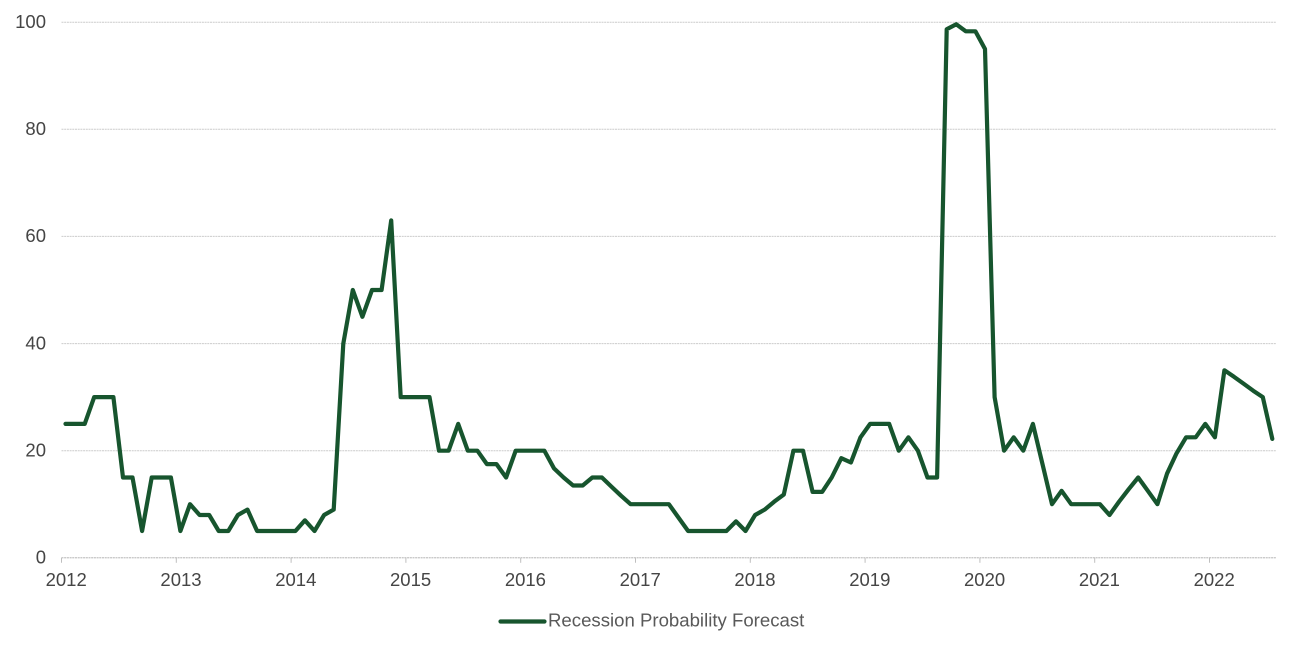 Image resolution: width=1300 pixels, height=655 pixels. I want to click on svg-text: 2018, so click(754, 579).